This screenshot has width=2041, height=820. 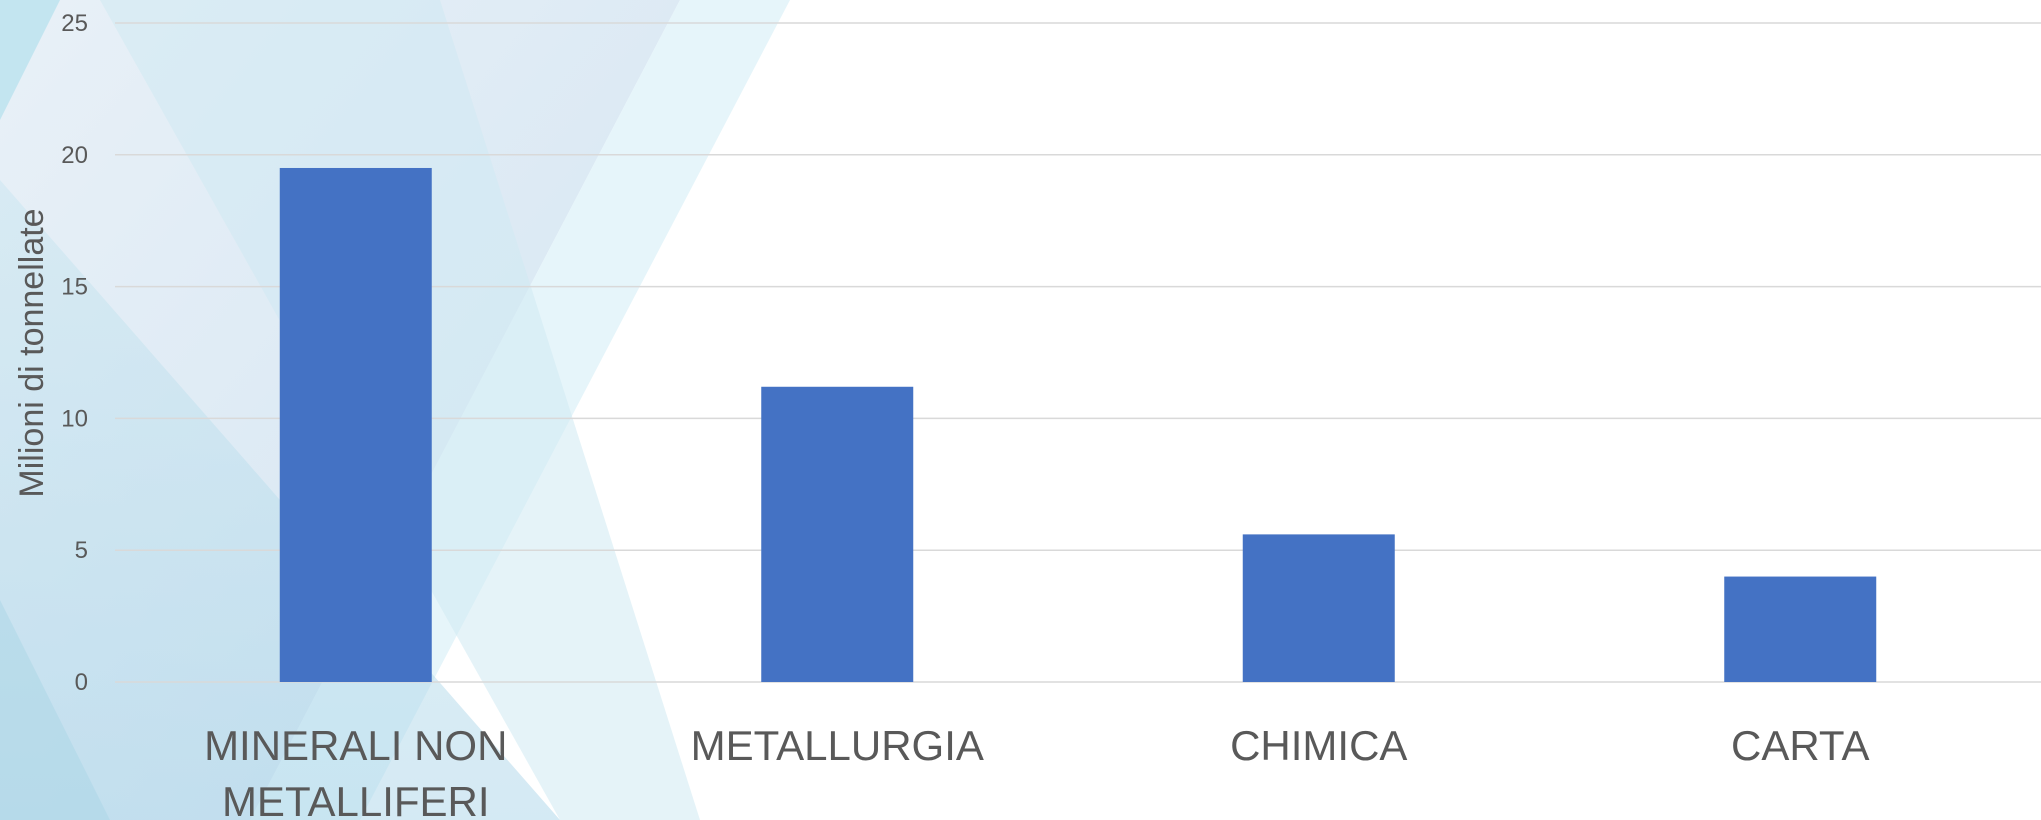 What do you see at coordinates (74, 353) in the screenshot?
I see `y-axis-ticks: 0 5 10 15 20 25` at bounding box center [74, 353].